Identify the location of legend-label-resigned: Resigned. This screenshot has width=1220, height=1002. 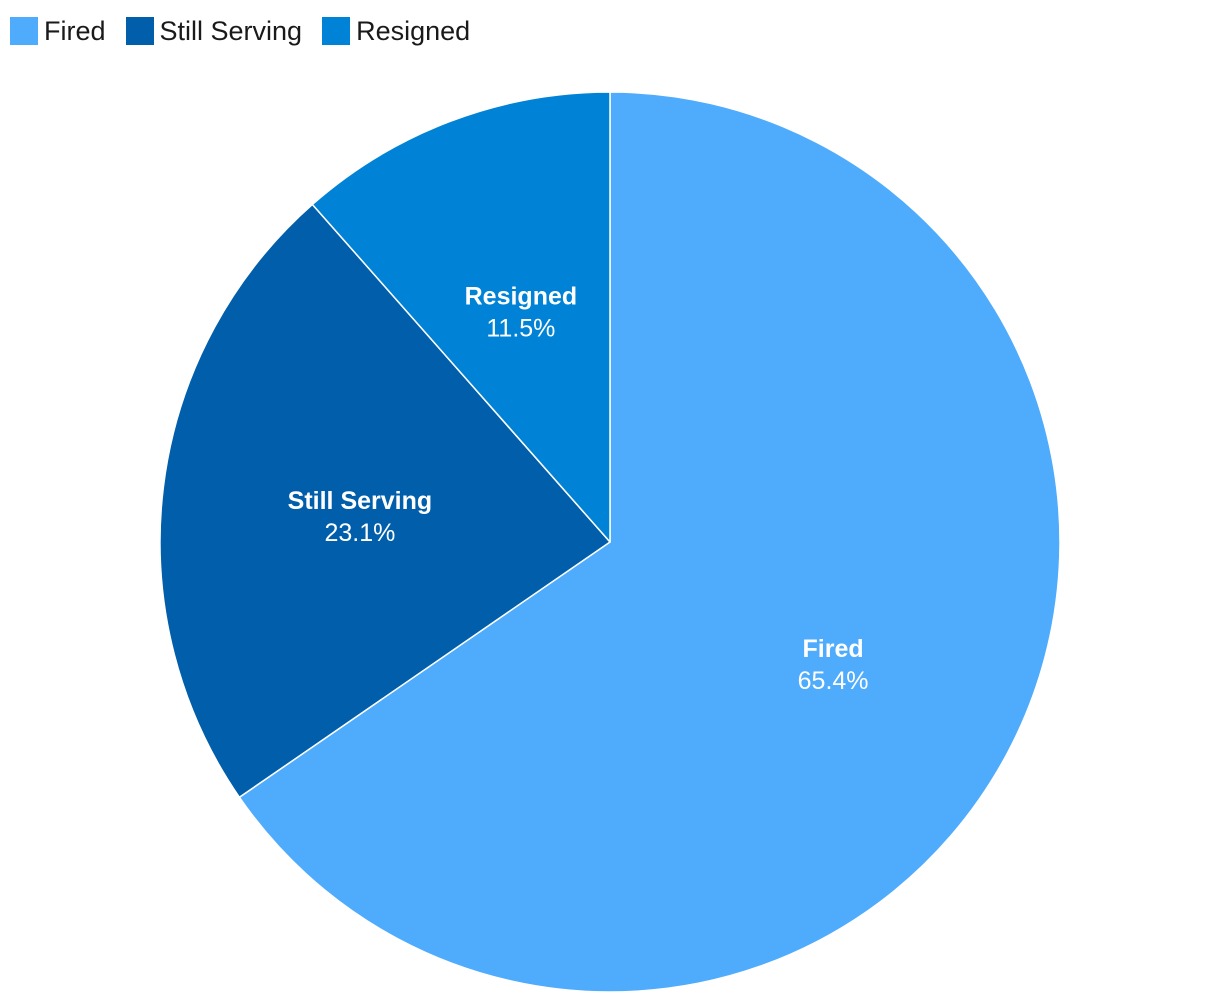
(413, 30).